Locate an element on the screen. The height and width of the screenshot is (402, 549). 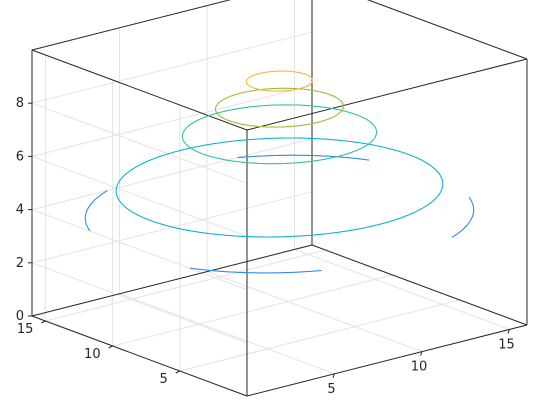
z-tick-label: 8 is located at coordinates (20, 103).